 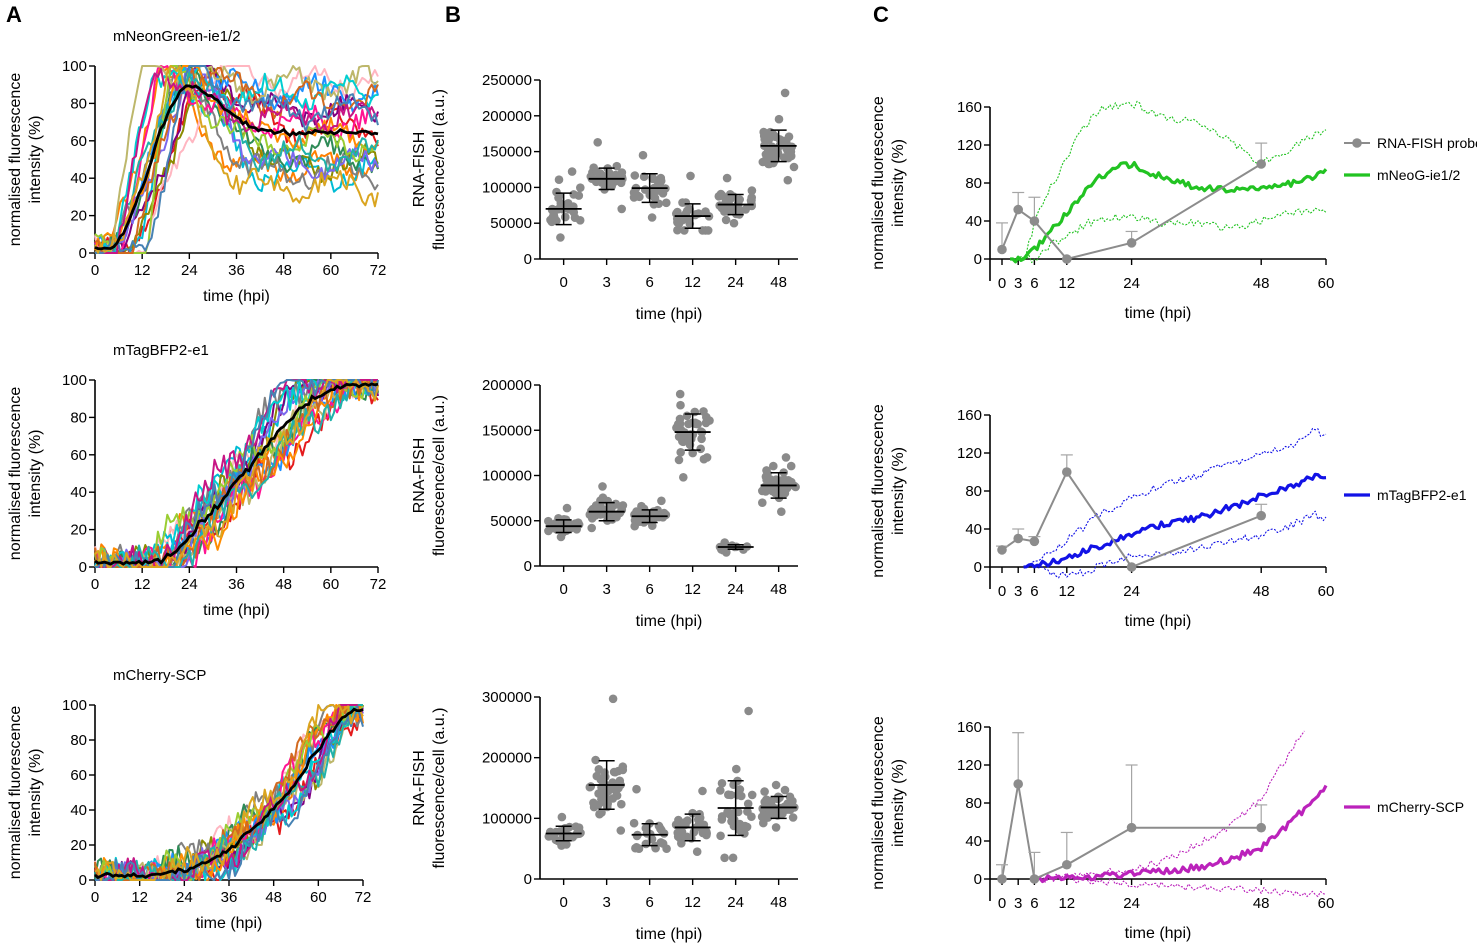 I want to click on chart-c1-ytick-label: 0, so click(x=978, y=259).